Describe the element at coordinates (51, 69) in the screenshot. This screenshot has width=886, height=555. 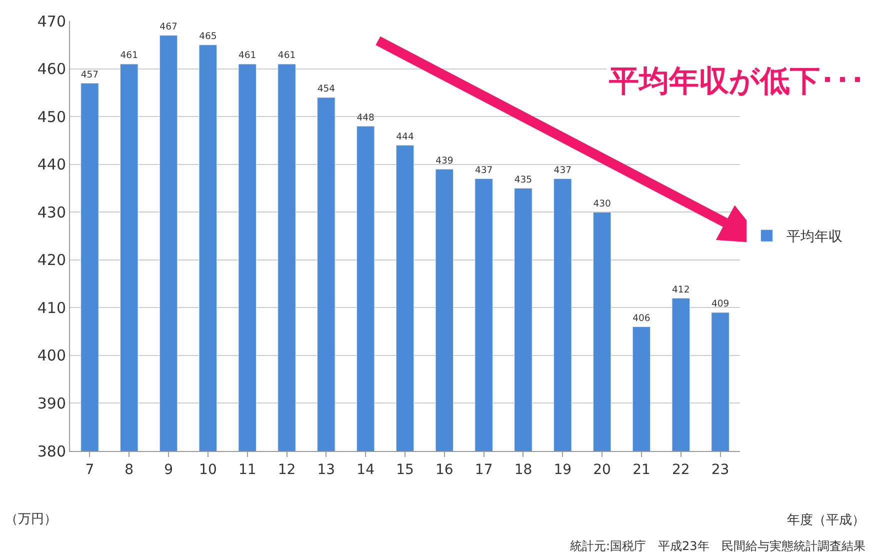
I see `y-tick-label: 460` at that location.